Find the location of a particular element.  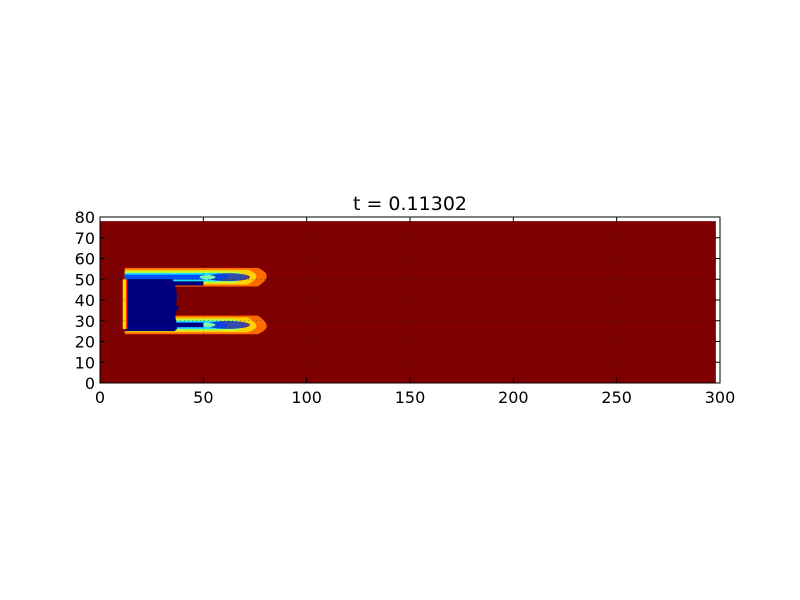

y-tick-label: 70 is located at coordinates (85, 238).